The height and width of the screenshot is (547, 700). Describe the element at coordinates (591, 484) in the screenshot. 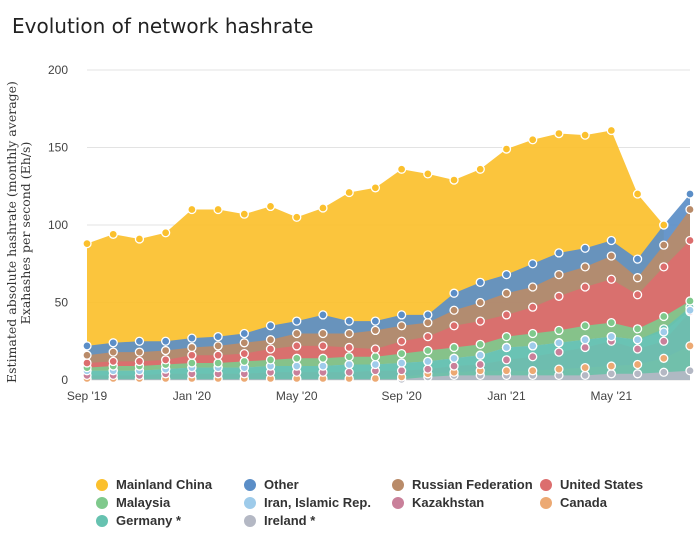

I see `legend-item-united-states: United States` at that location.